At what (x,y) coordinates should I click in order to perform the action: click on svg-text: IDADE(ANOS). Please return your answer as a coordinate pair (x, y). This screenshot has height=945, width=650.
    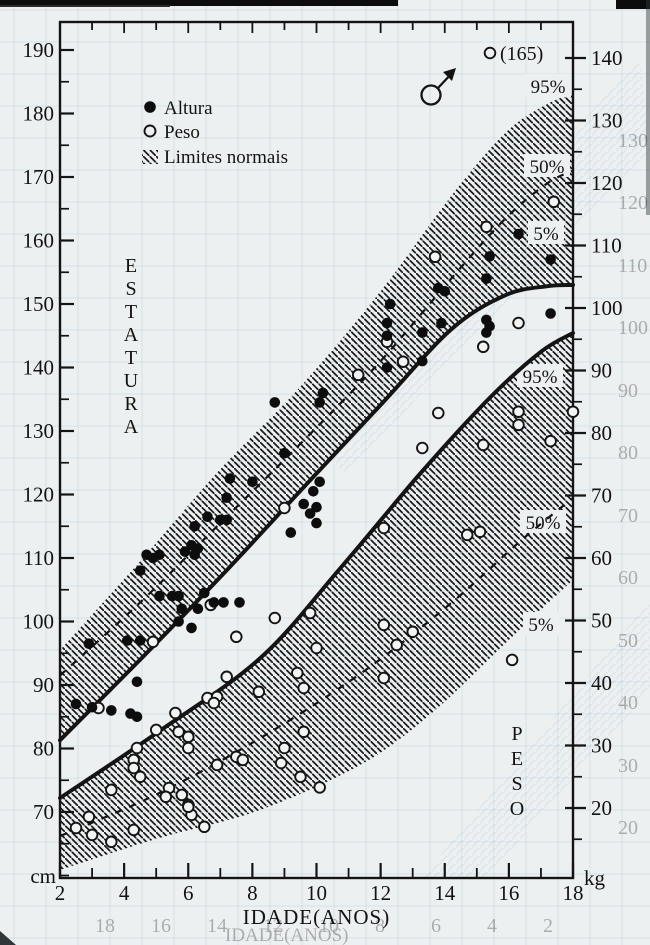
    Looking at the image, I should click on (286, 935).